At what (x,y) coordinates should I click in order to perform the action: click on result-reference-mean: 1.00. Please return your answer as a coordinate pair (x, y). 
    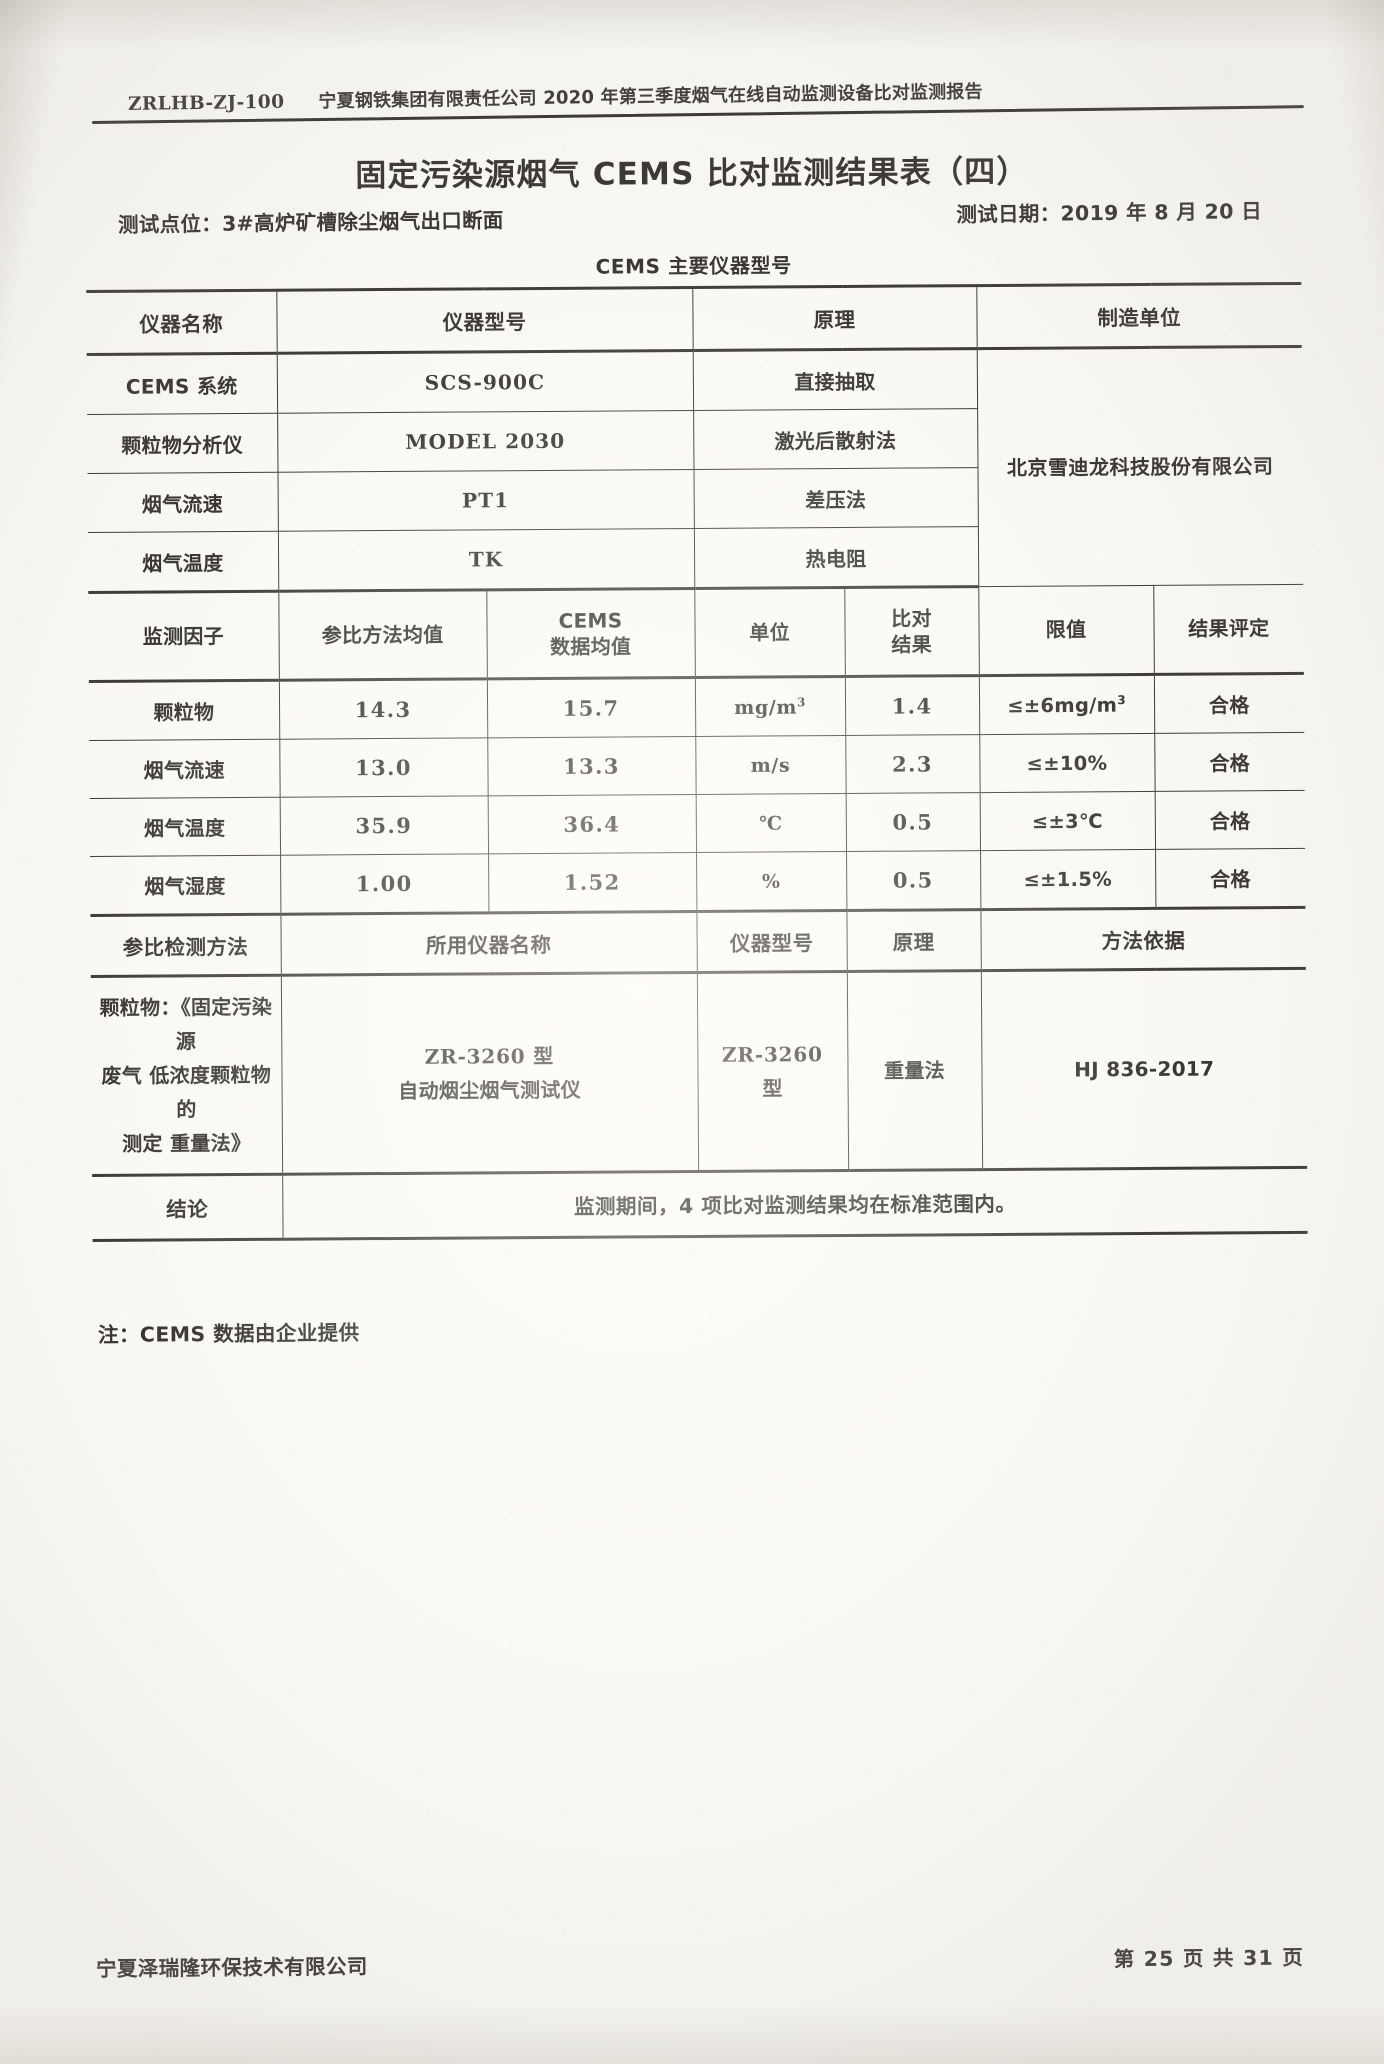
    Looking at the image, I should click on (384, 884).